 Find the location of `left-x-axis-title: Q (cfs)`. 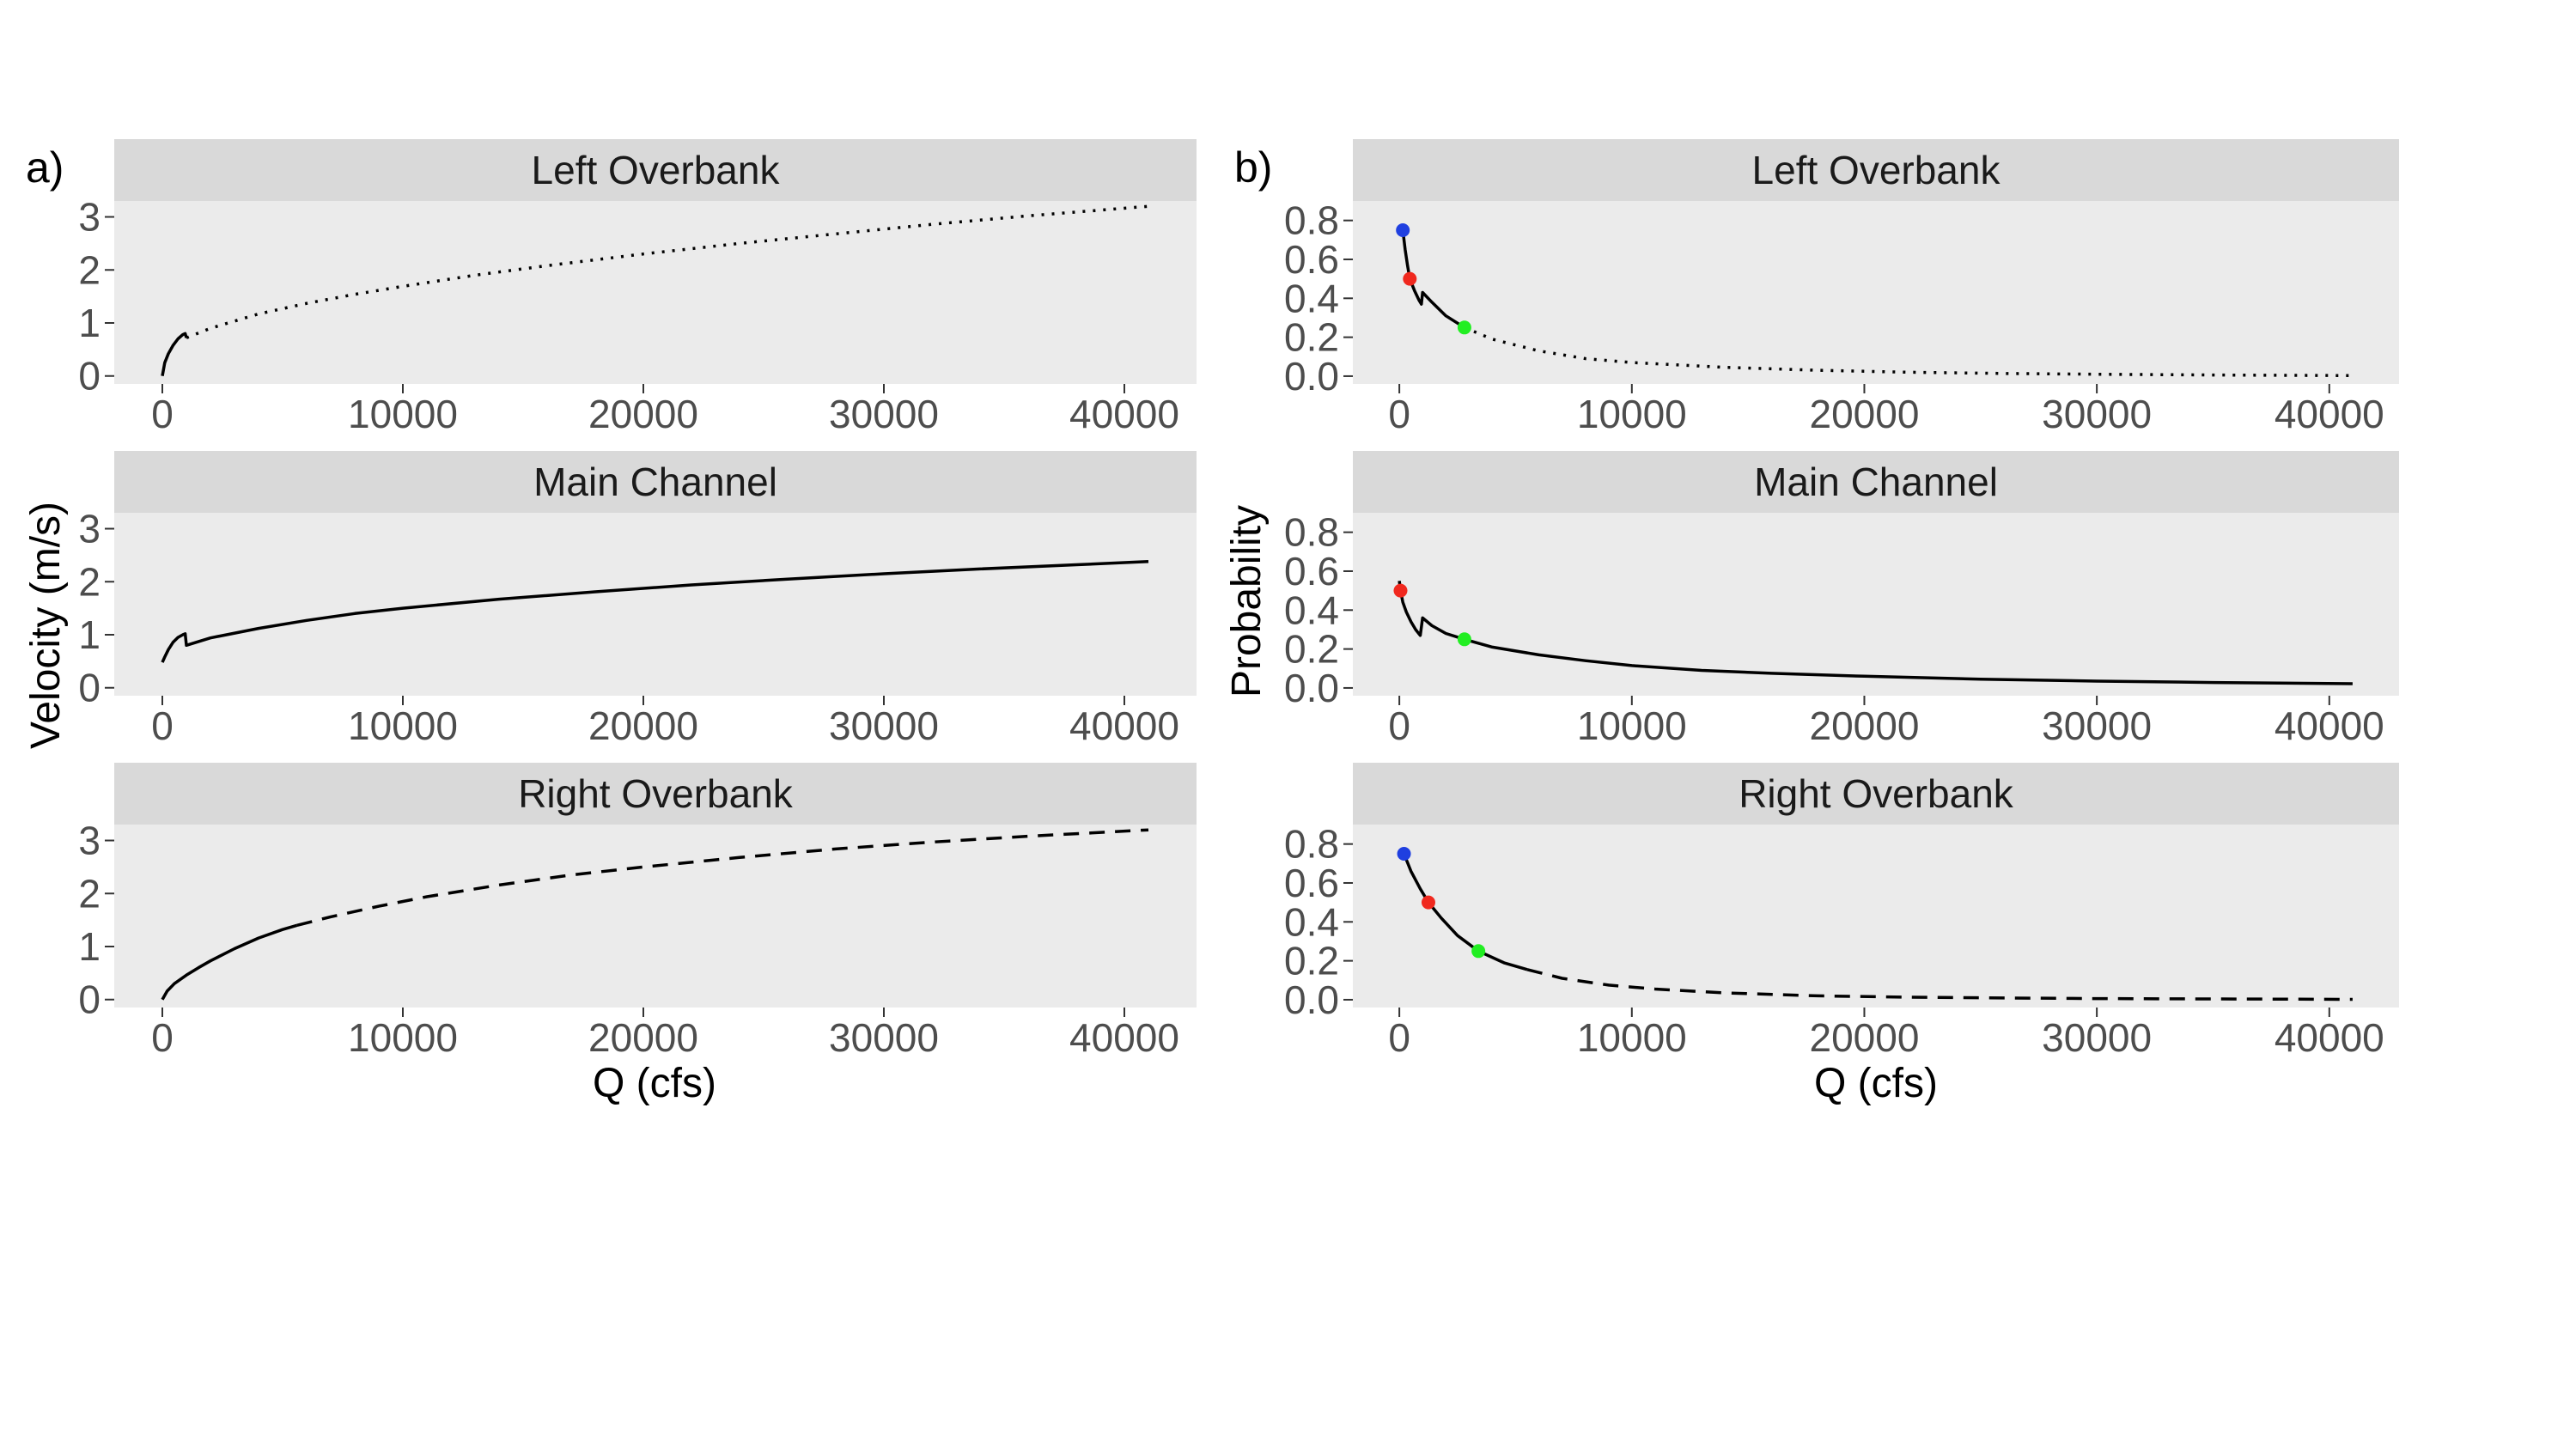

left-x-axis-title: Q (cfs) is located at coordinates (654, 1083).